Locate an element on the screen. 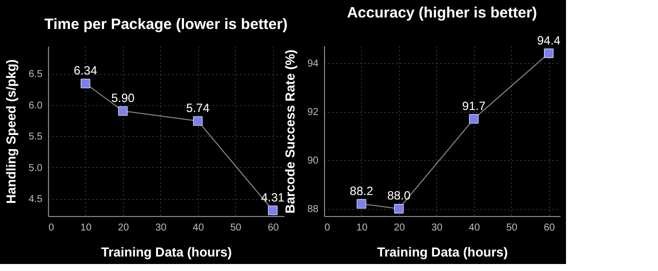 The height and width of the screenshot is (271, 658). data-label: 4.31 is located at coordinates (273, 197).